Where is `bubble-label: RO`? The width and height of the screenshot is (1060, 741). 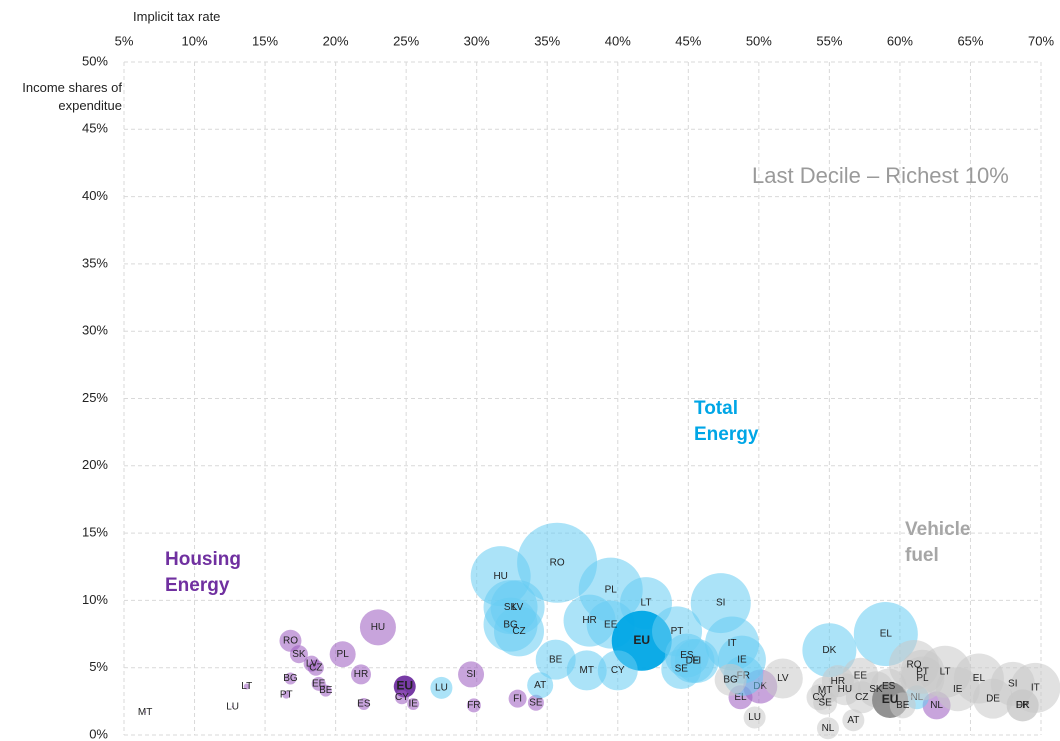
bubble-label: RO is located at coordinates (914, 665).